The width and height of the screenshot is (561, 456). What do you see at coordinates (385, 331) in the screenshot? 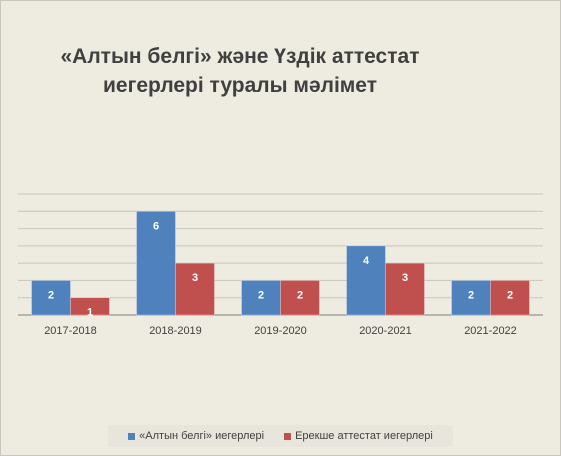
I see `x-tick-label: 2020-2021` at bounding box center [385, 331].